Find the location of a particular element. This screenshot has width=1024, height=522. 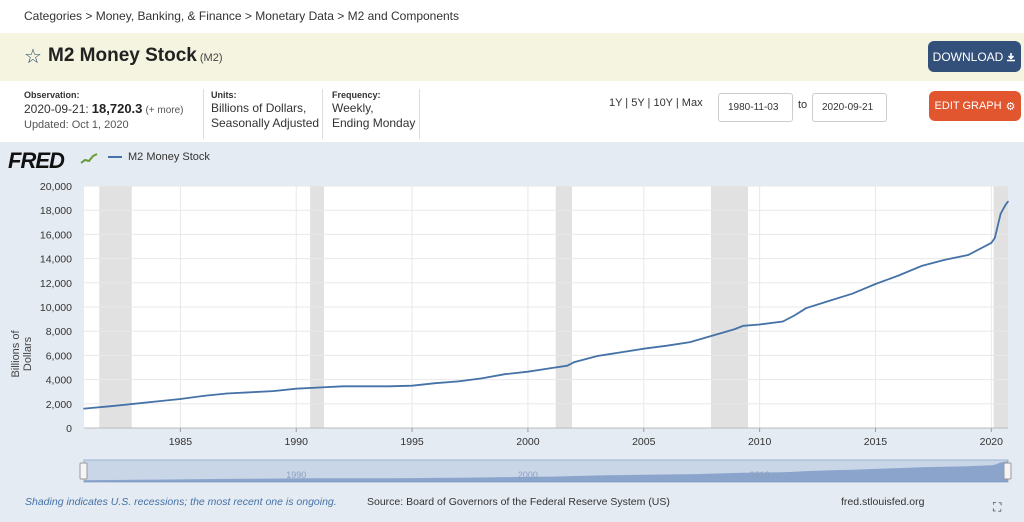

frequency-block: Frequency: Weekly, Ending Monday is located at coordinates (373, 110).